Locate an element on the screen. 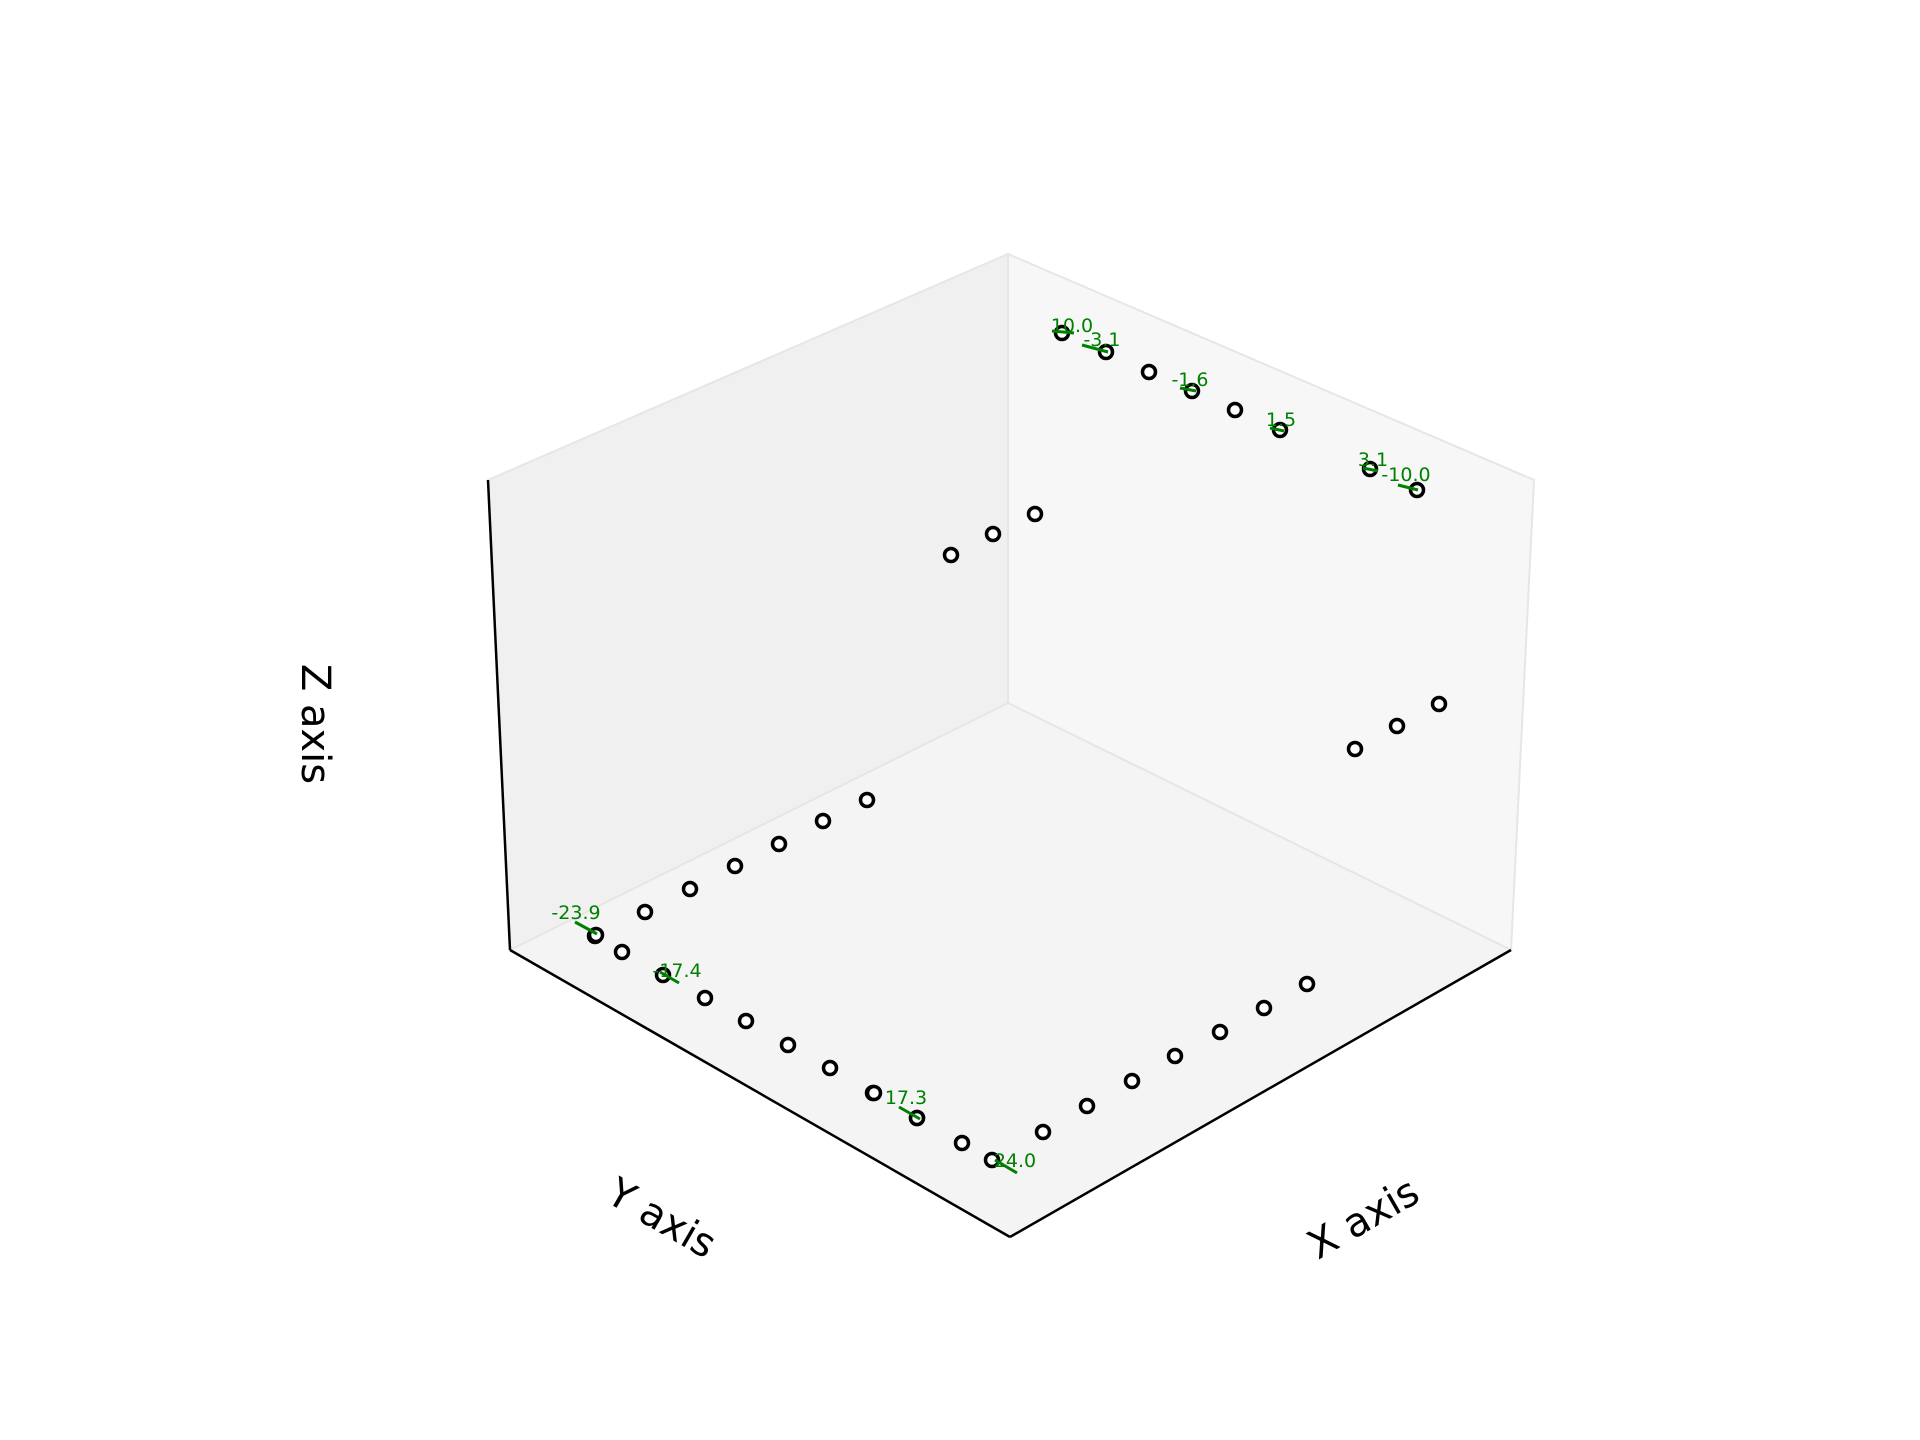 This screenshot has height=1440, width=1920. annotation-label: 17.3 is located at coordinates (906, 1098).